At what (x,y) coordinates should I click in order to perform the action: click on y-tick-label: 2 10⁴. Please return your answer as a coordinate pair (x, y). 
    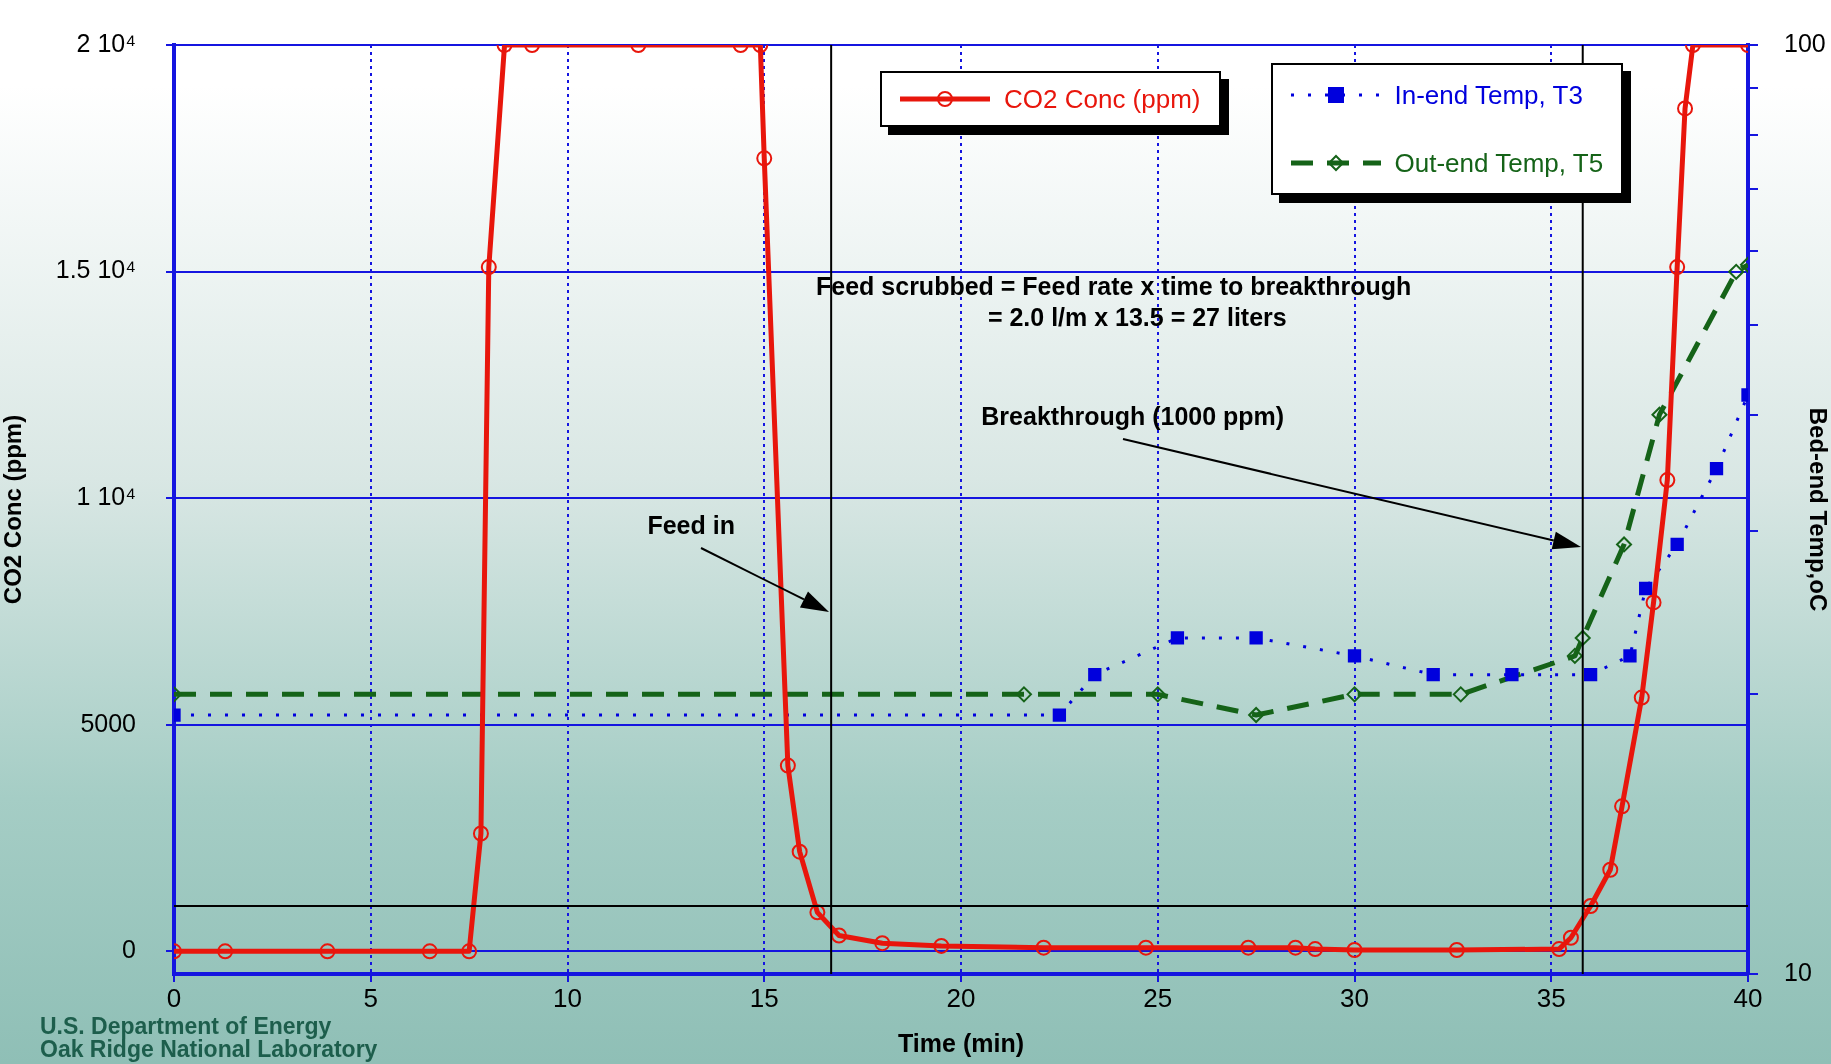
    Looking at the image, I should click on (106, 42).